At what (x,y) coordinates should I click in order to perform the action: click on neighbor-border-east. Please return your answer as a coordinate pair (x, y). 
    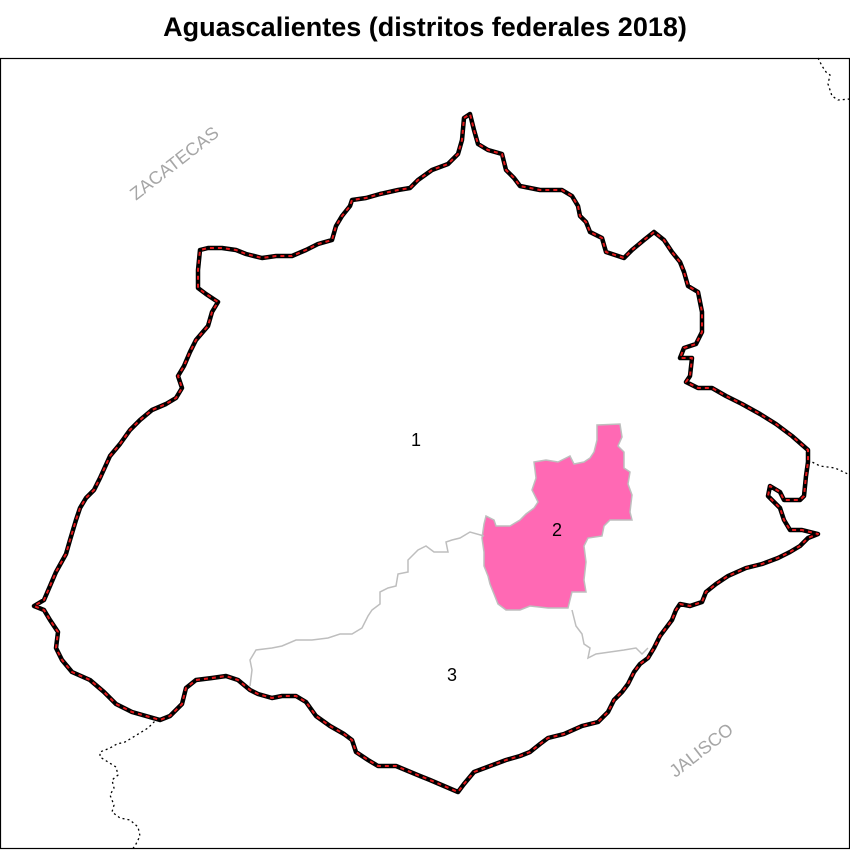
    Looking at the image, I should click on (828, 467).